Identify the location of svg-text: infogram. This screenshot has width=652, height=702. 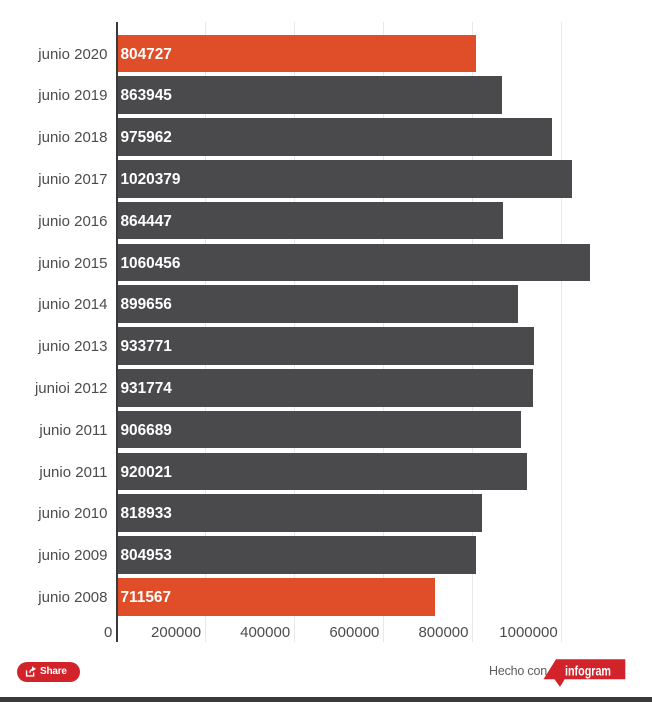
(588, 670).